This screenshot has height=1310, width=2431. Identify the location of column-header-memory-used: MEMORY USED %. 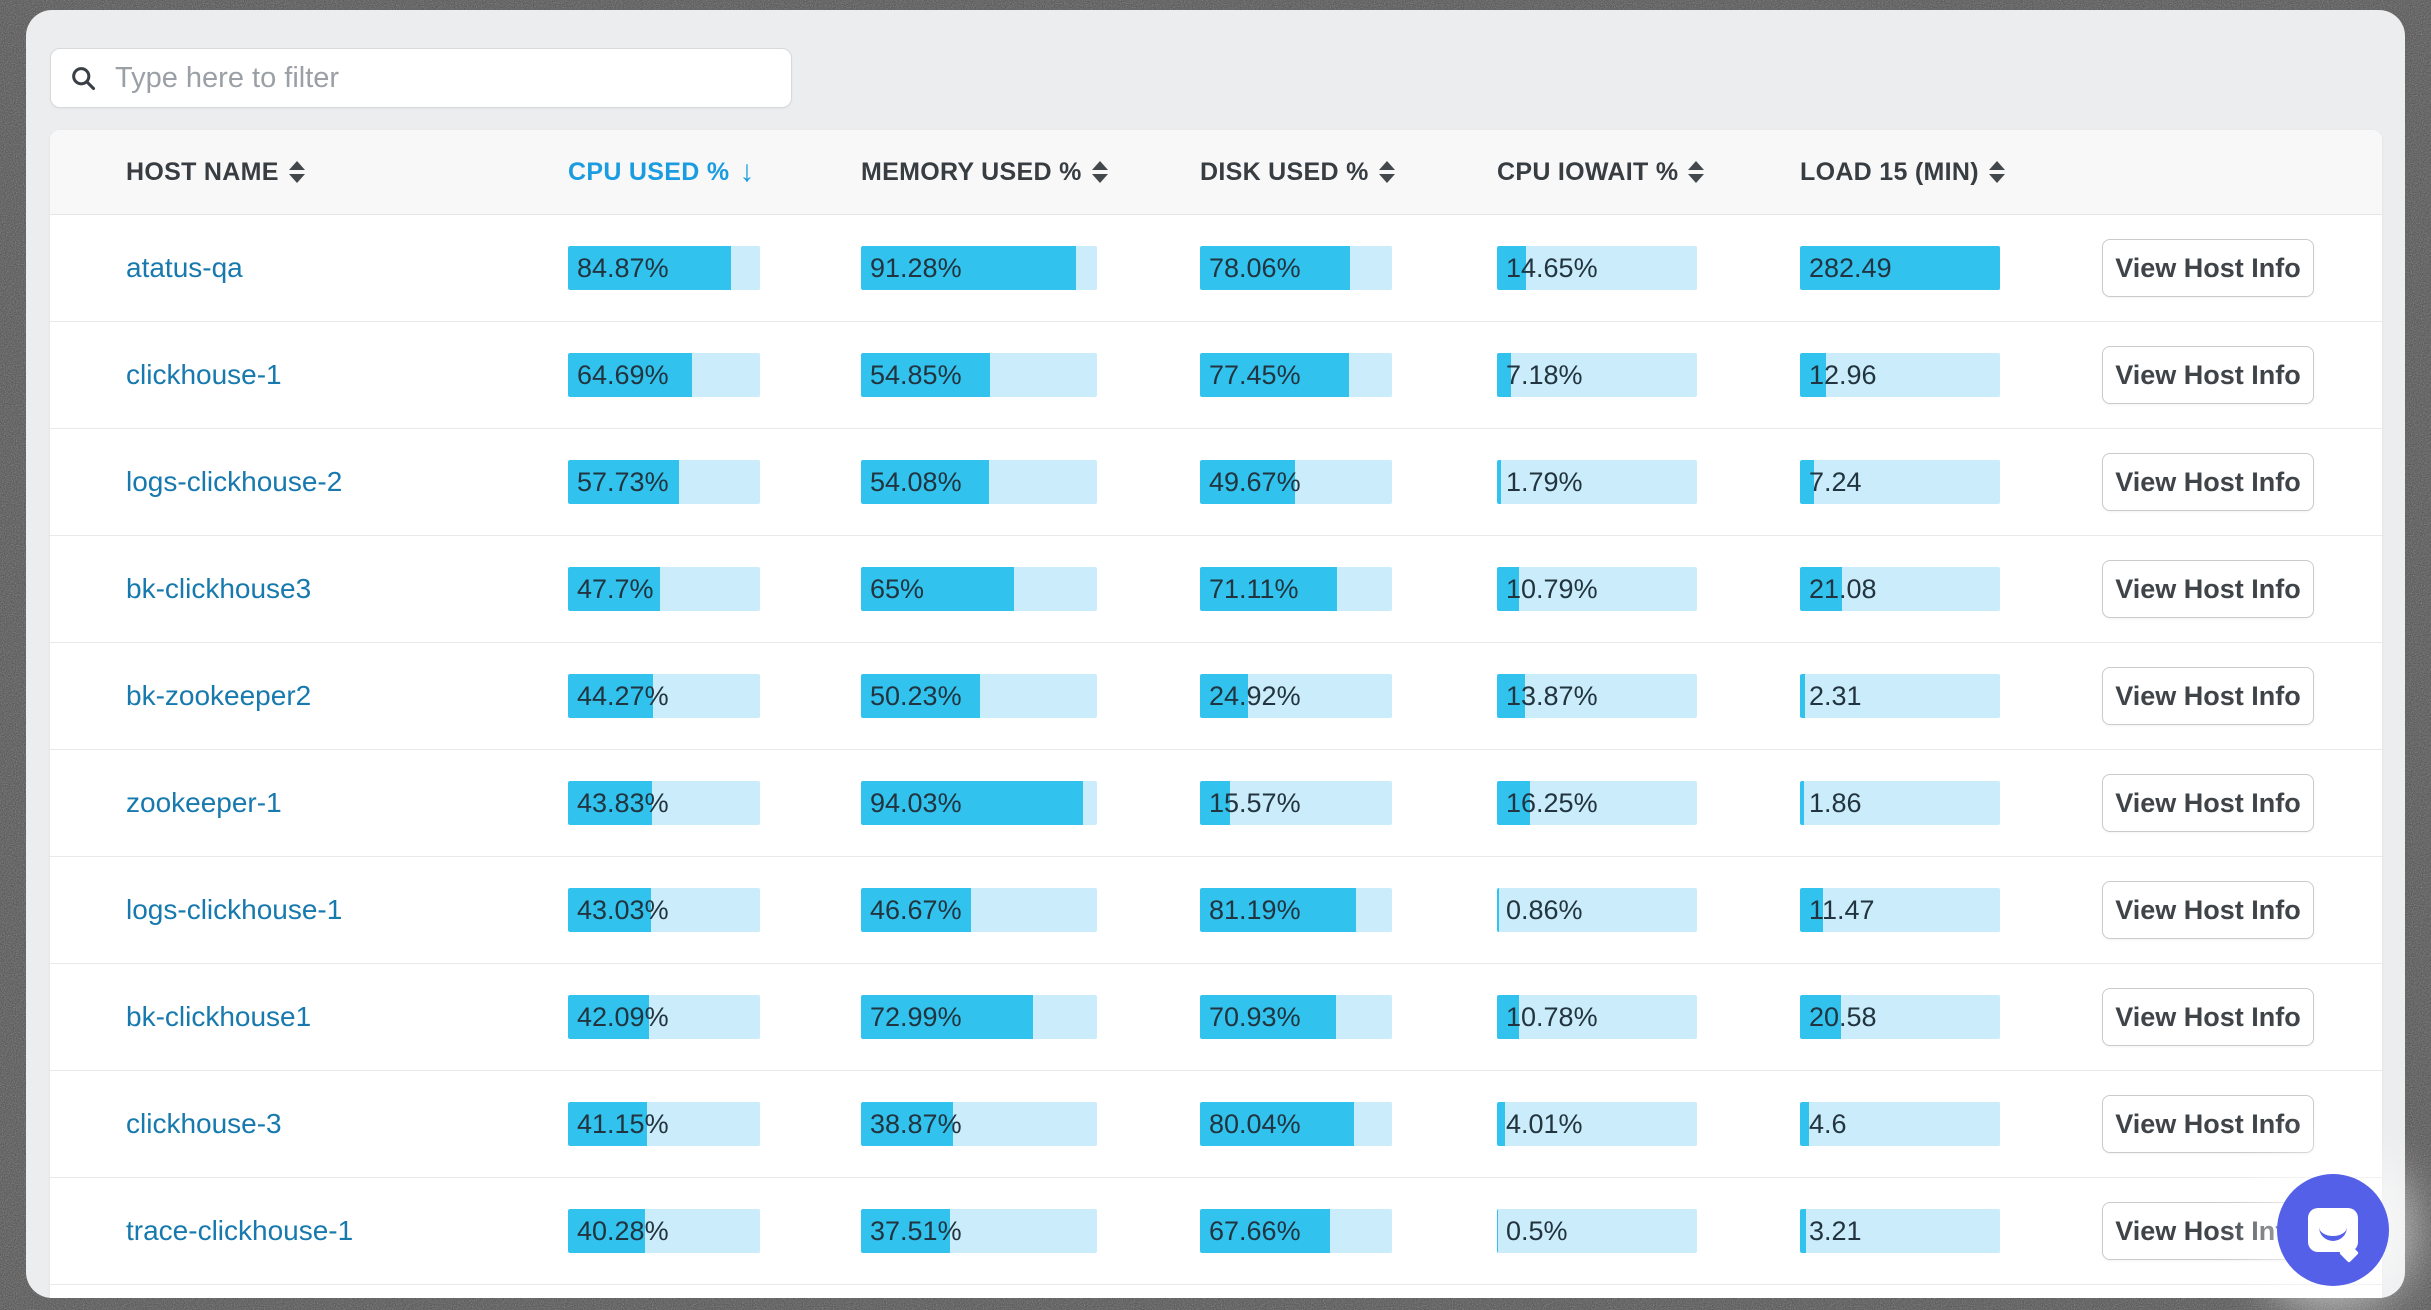
(984, 172).